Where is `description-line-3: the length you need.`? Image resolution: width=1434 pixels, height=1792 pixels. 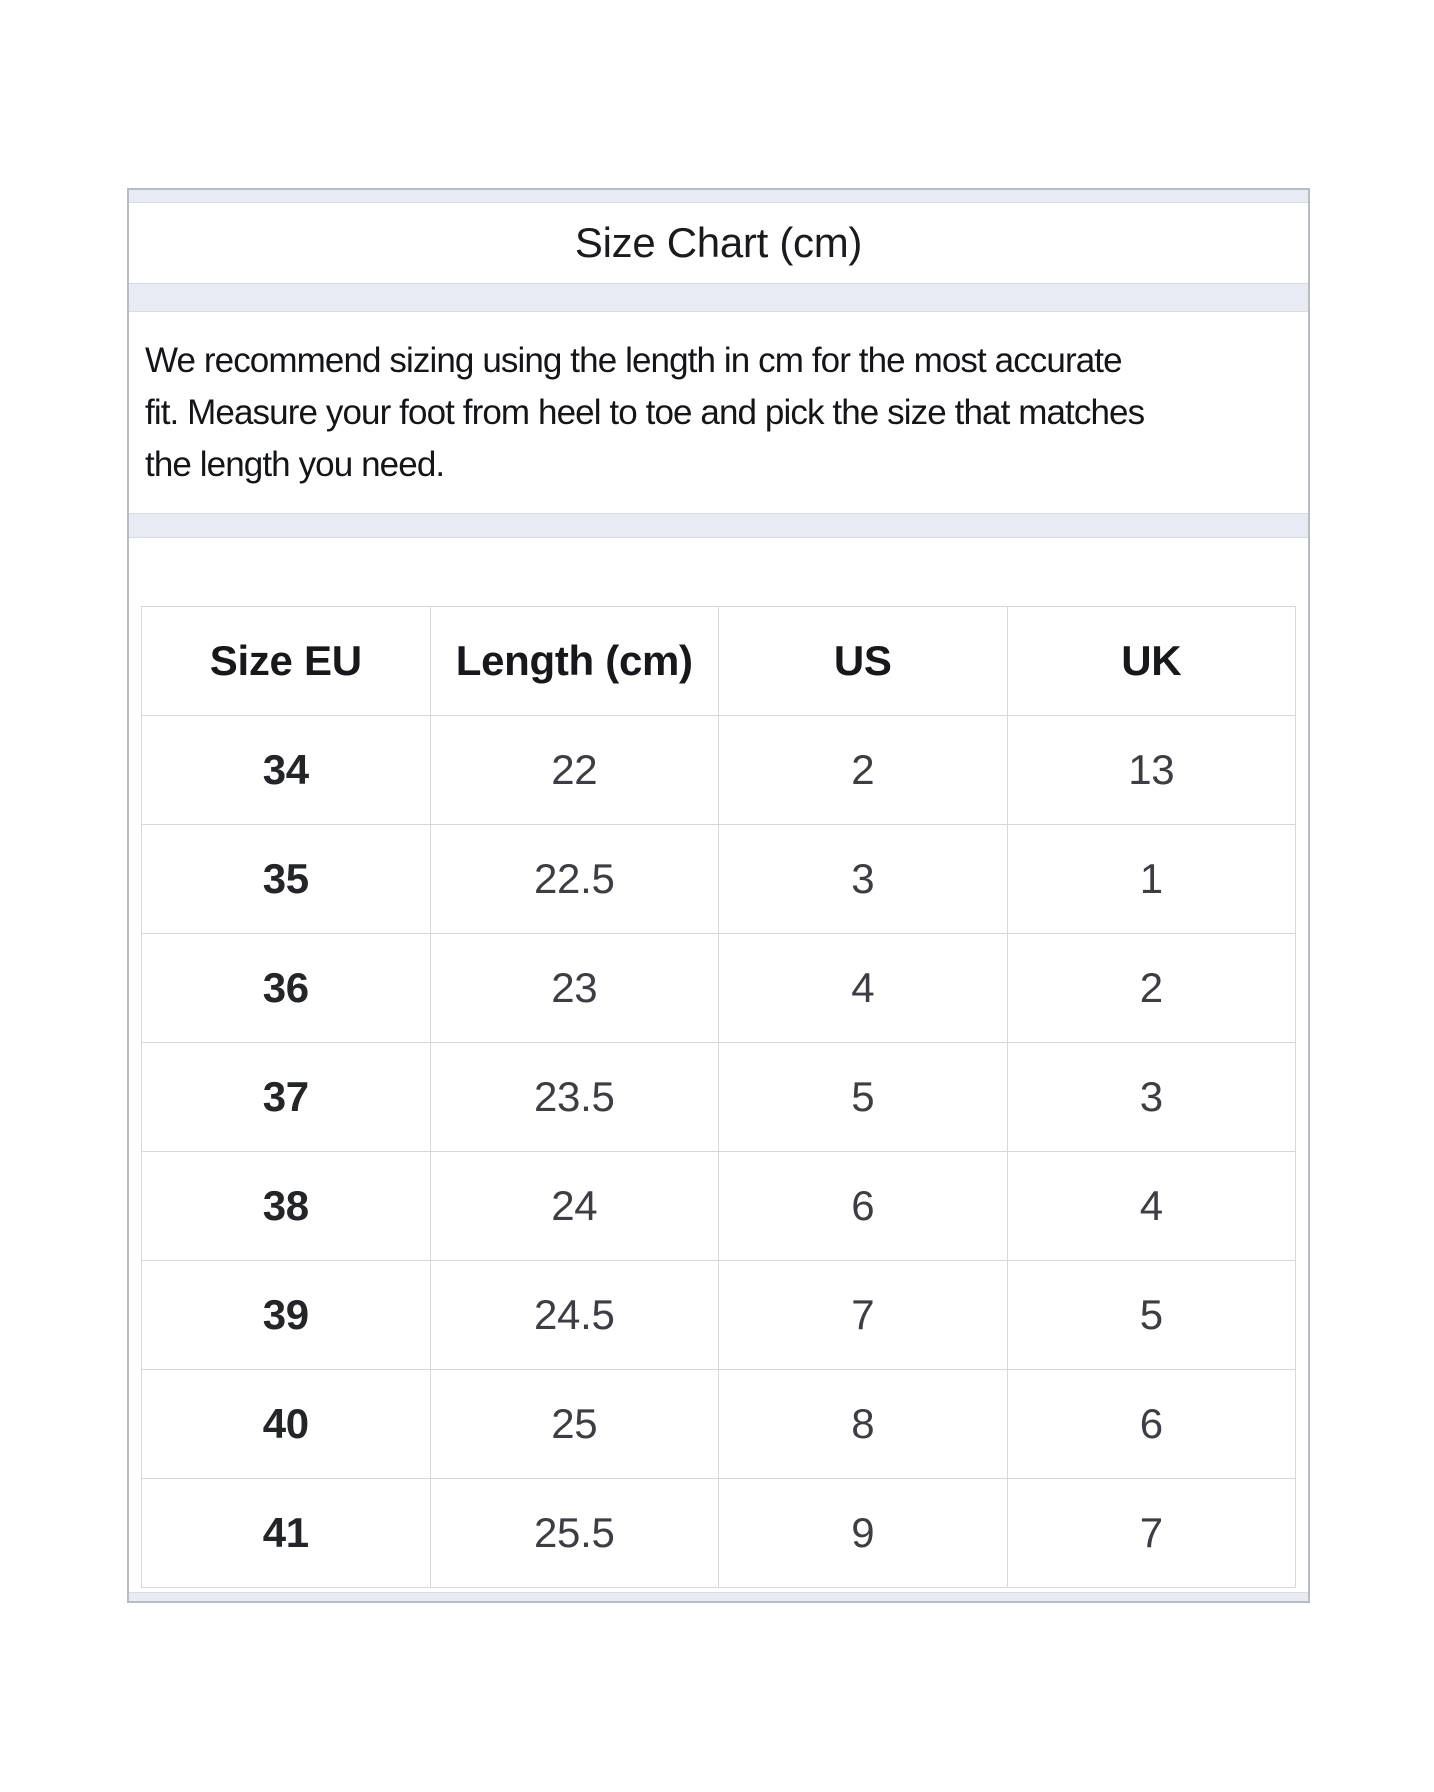
description-line-3: the length you need. is located at coordinates (295, 464).